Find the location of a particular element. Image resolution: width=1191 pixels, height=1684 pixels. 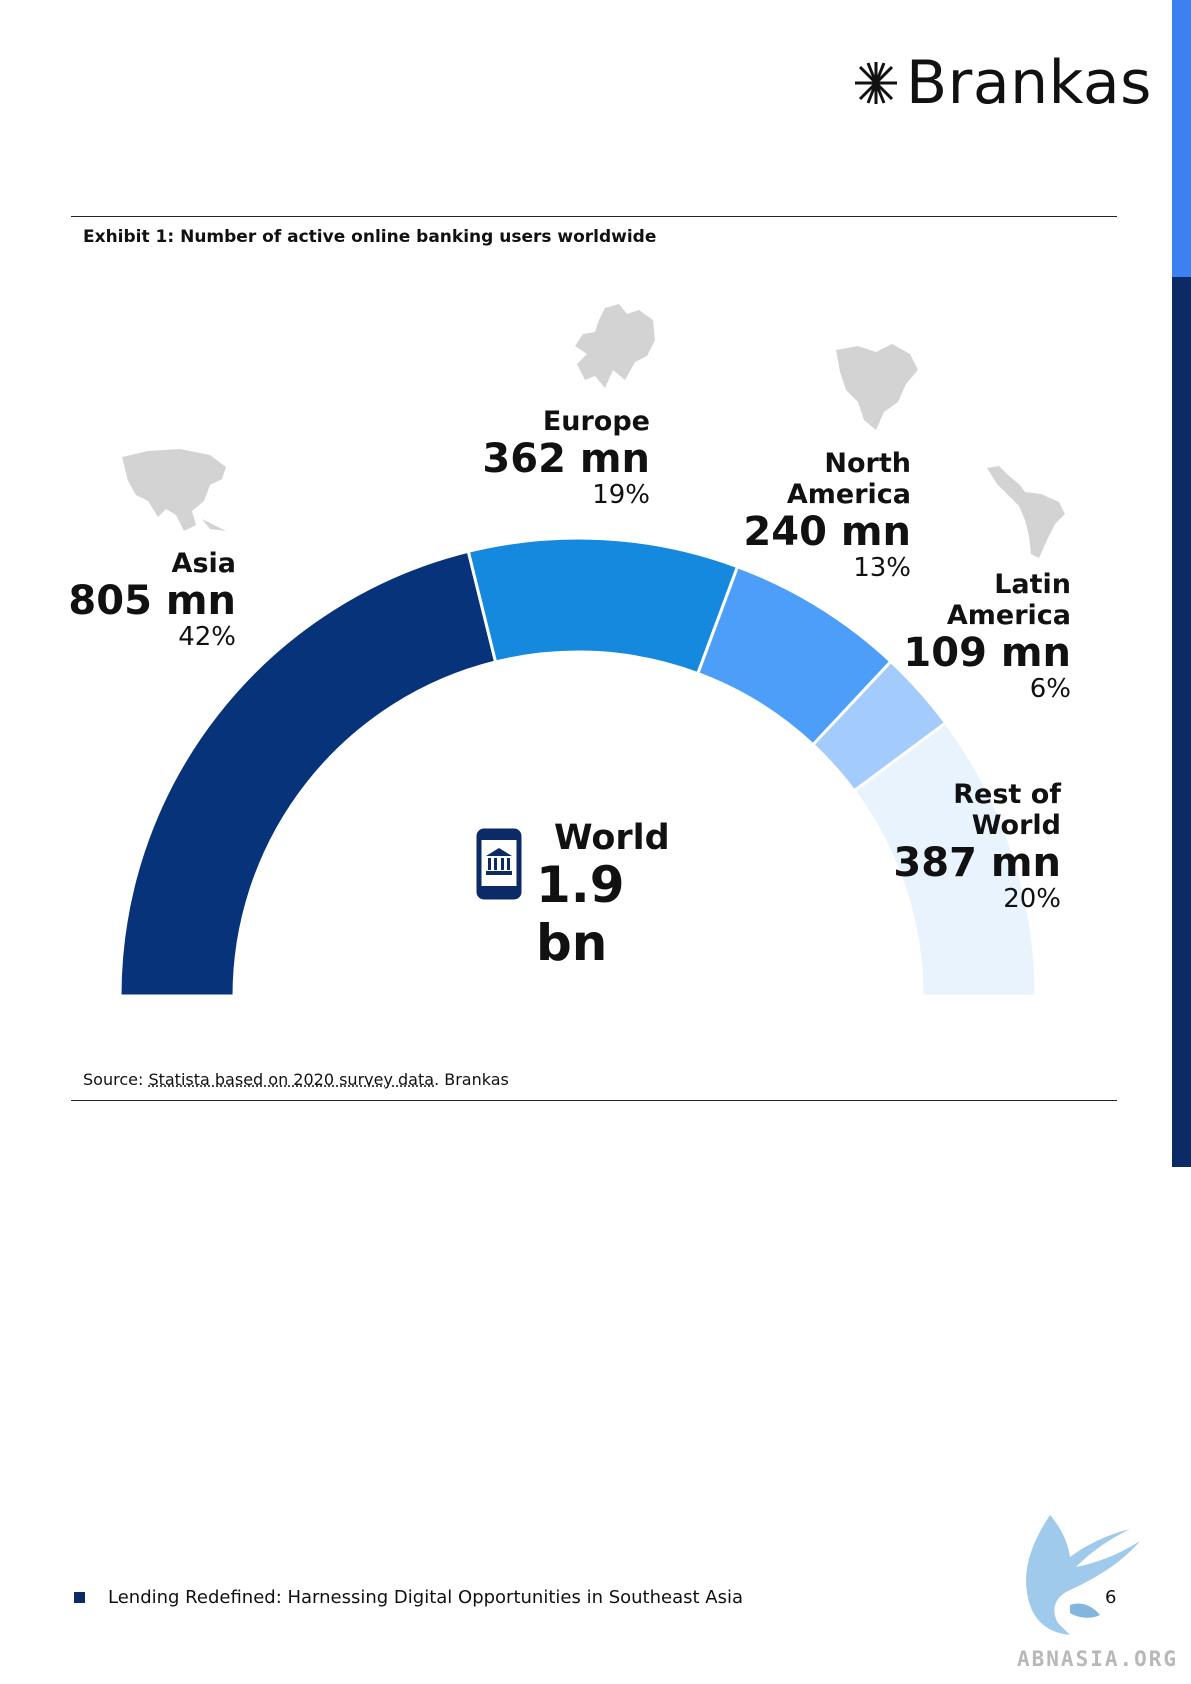

brankas-logo-icon is located at coordinates (876, 83).